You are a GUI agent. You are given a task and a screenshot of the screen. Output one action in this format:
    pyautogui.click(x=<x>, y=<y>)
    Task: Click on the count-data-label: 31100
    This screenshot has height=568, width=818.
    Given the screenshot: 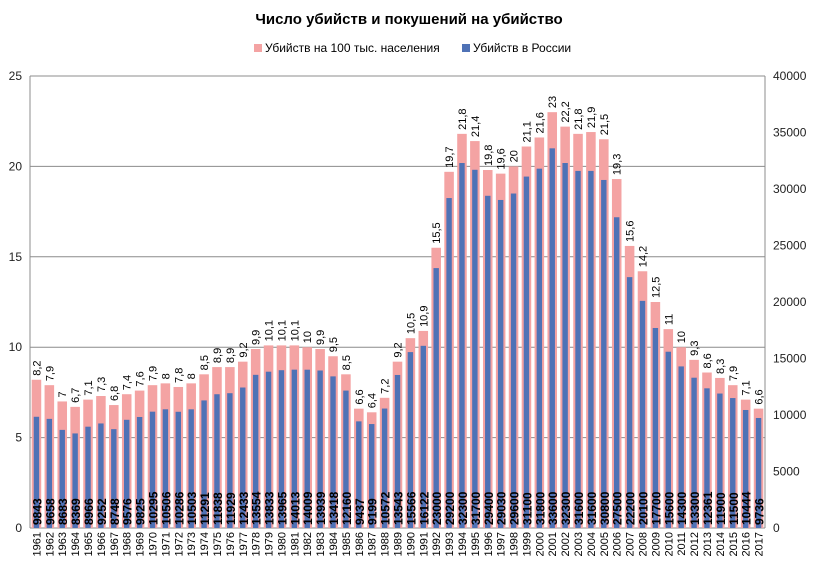 What is the action you would take?
    pyautogui.click(x=527, y=508)
    